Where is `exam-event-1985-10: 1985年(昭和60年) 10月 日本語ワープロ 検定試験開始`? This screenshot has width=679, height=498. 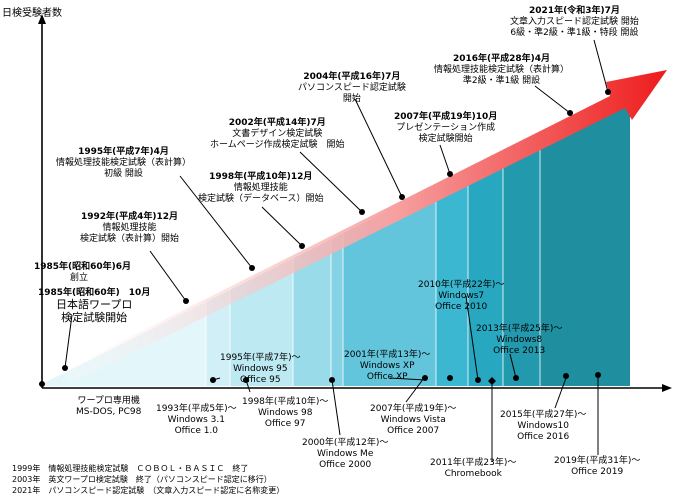
exam-event-1985-10: 1985年(昭和60年) 10月 日本語ワープロ 検定試験開始 is located at coordinates (94, 306).